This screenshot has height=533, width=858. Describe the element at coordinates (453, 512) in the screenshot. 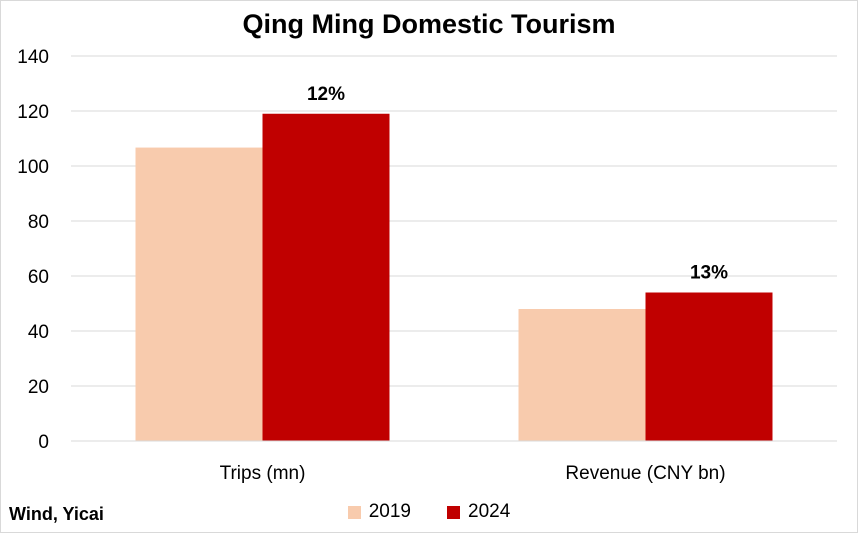

I see `legend-swatch-2024` at that location.